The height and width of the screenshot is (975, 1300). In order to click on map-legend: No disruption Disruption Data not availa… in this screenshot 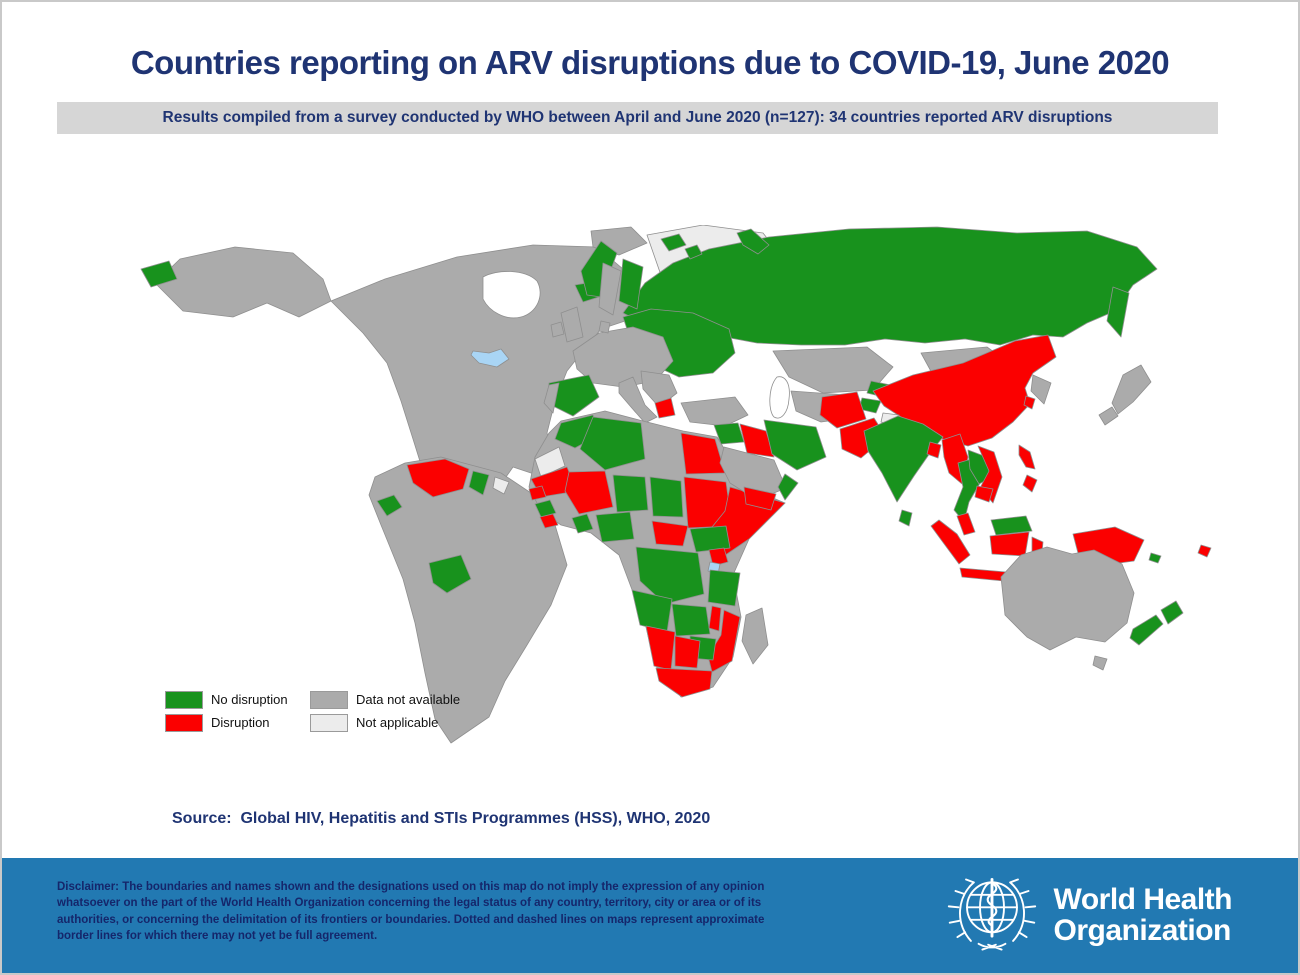, I will do `click(312, 711)`.